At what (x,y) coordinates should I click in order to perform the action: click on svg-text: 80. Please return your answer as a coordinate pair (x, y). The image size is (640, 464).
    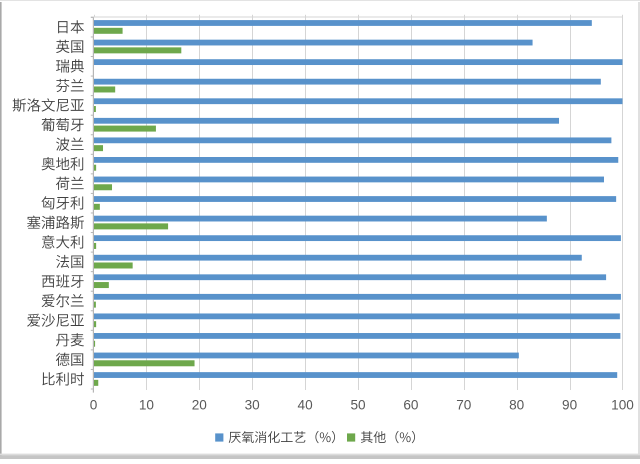
    Looking at the image, I should click on (517, 405).